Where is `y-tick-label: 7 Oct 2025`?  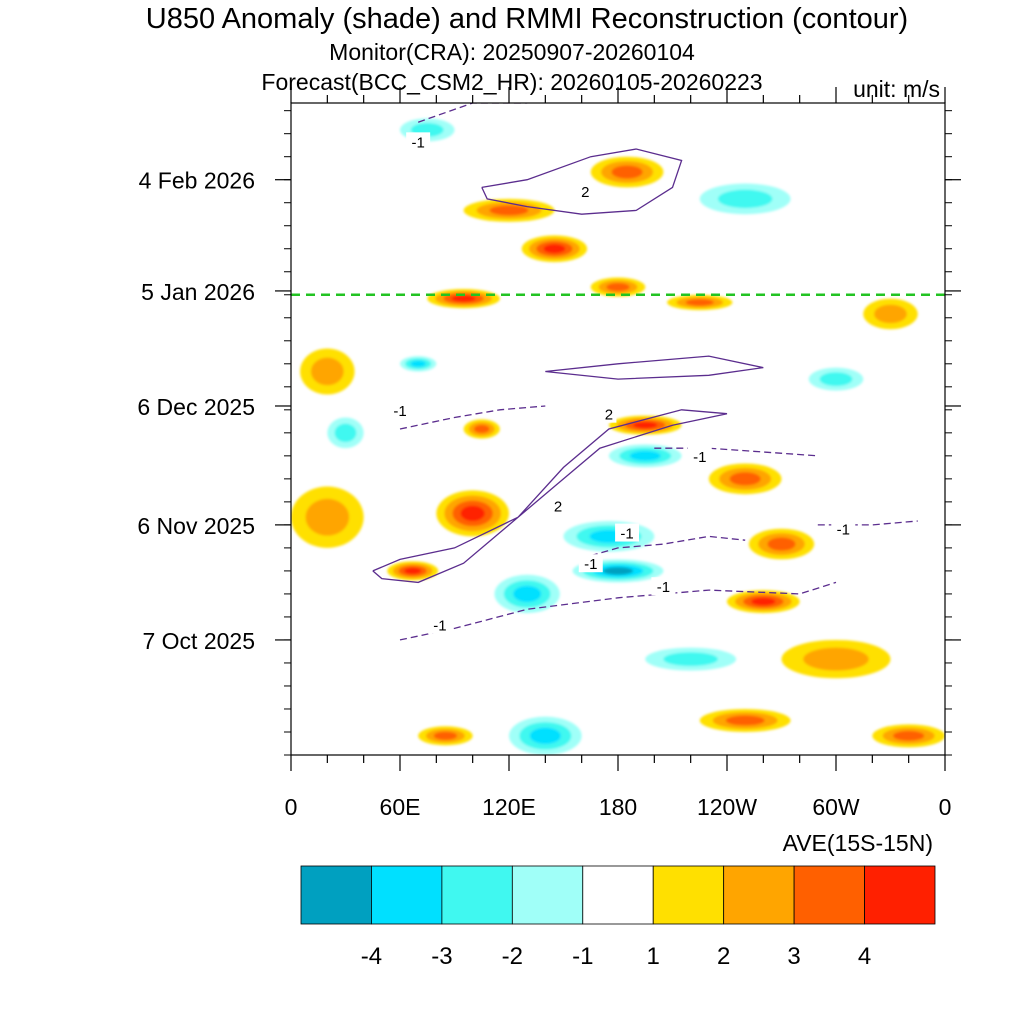 y-tick-label: 7 Oct 2025 is located at coordinates (198, 641).